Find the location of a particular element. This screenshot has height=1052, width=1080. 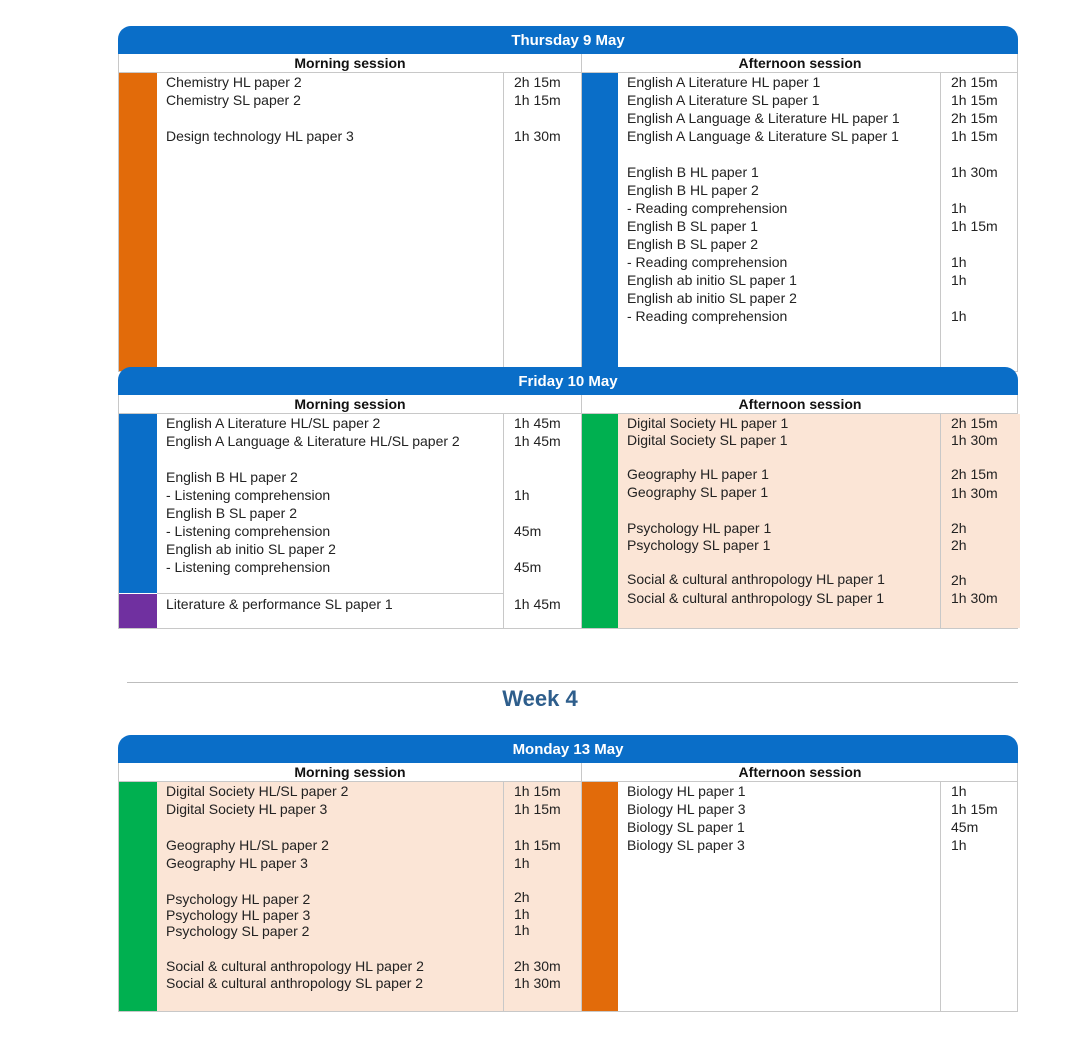

exam-name: Psychology SL paper 2 is located at coordinates (238, 931).